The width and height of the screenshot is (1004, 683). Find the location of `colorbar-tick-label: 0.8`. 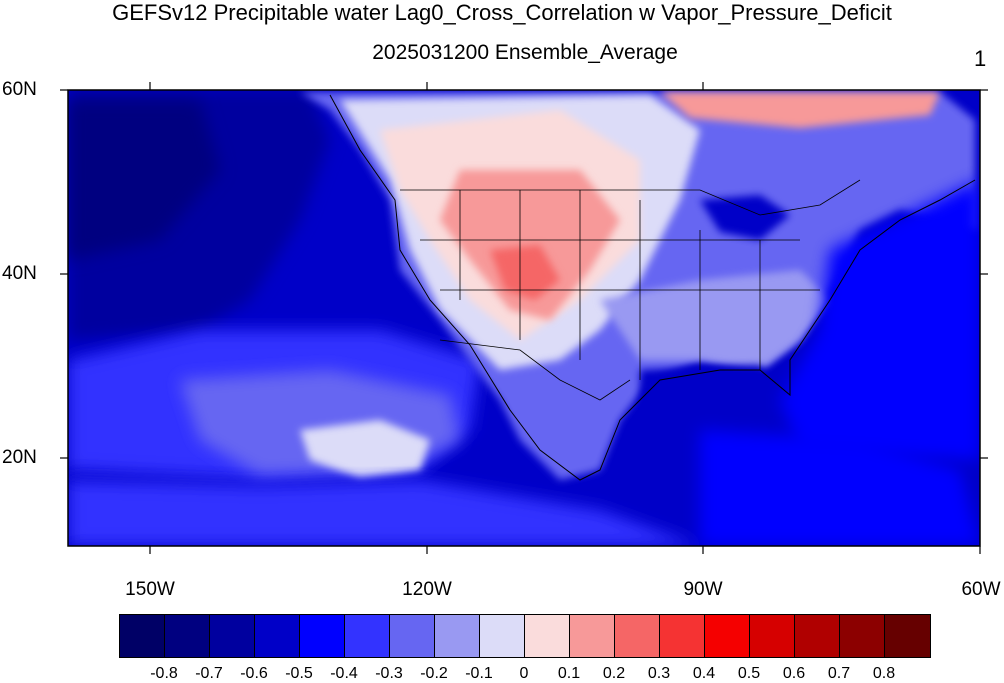

colorbar-tick-label: 0.8 is located at coordinates (884, 673).